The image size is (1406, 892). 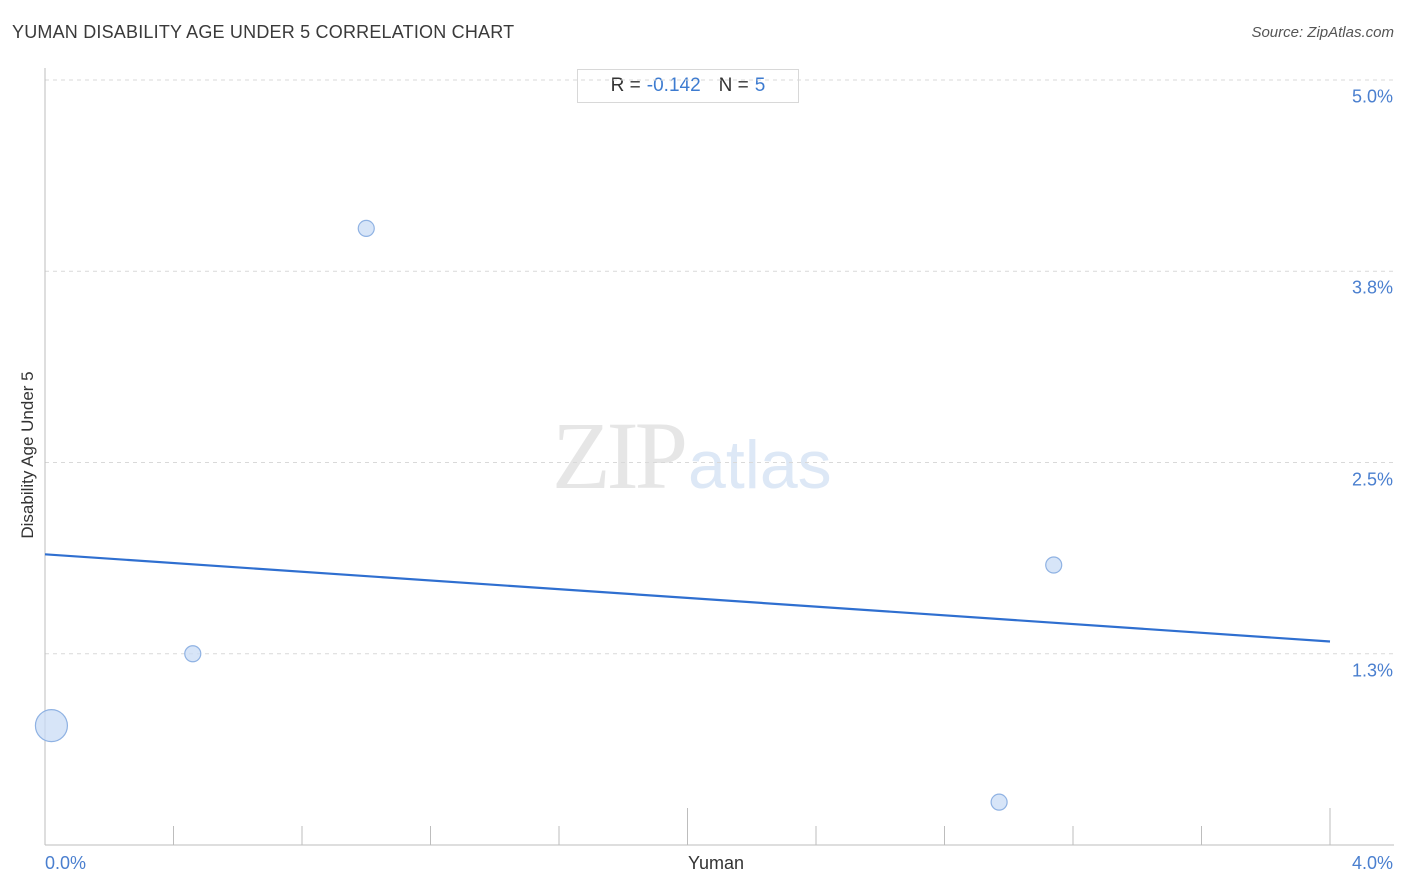 I want to click on y-tick-label: 1.3%, so click(x=1372, y=670).